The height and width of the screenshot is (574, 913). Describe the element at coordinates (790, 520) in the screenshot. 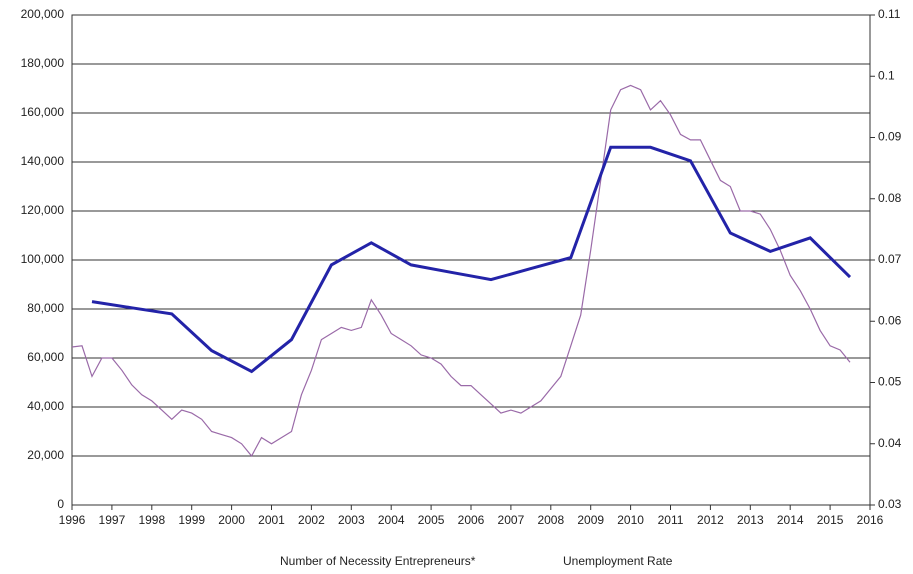

I see `x-tick-label: 2014` at that location.